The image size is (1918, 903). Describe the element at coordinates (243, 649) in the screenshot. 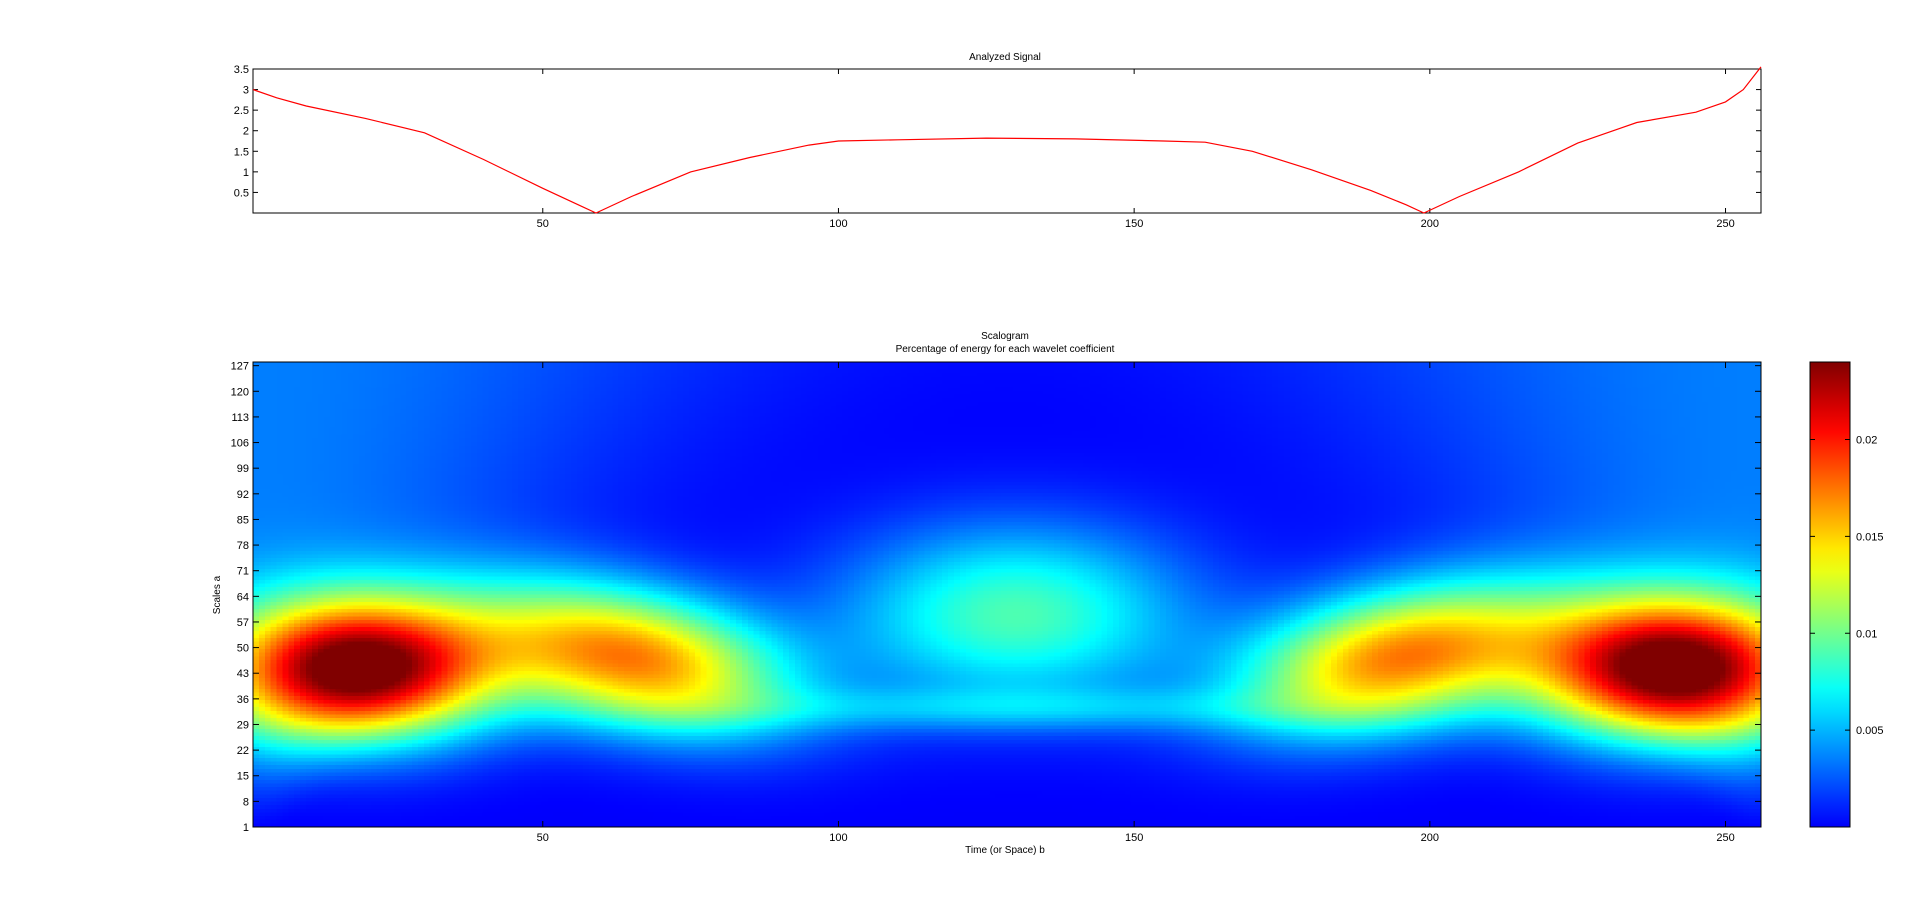

I see `scalogram-y-tick-label: 50` at that location.